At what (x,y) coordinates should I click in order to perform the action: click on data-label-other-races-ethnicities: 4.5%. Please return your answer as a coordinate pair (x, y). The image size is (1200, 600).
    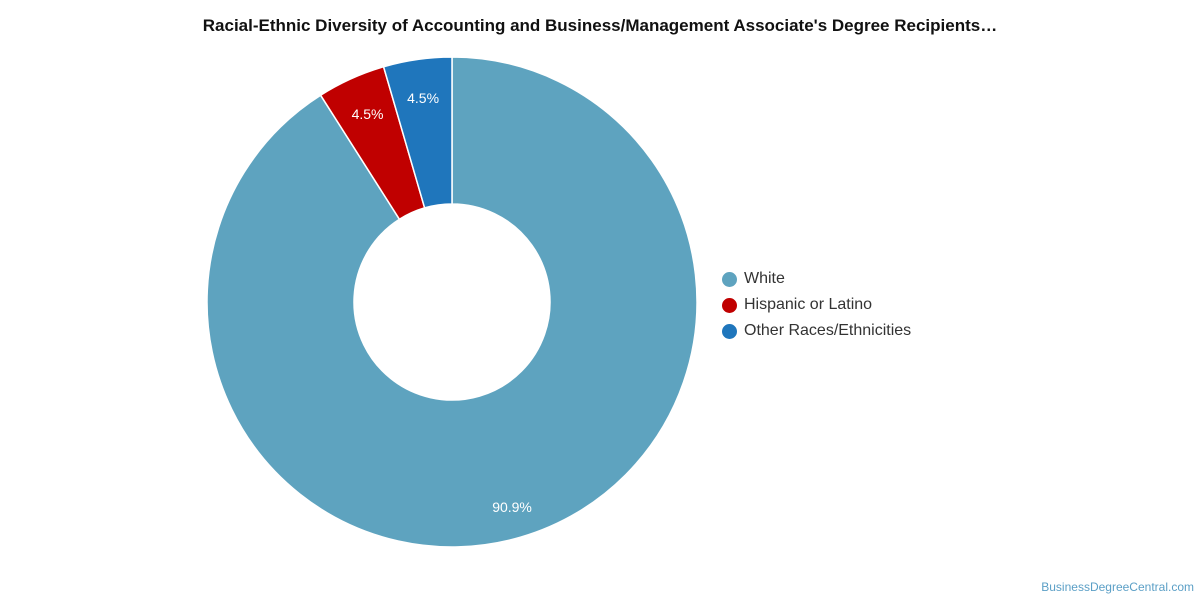
    Looking at the image, I should click on (423, 98).